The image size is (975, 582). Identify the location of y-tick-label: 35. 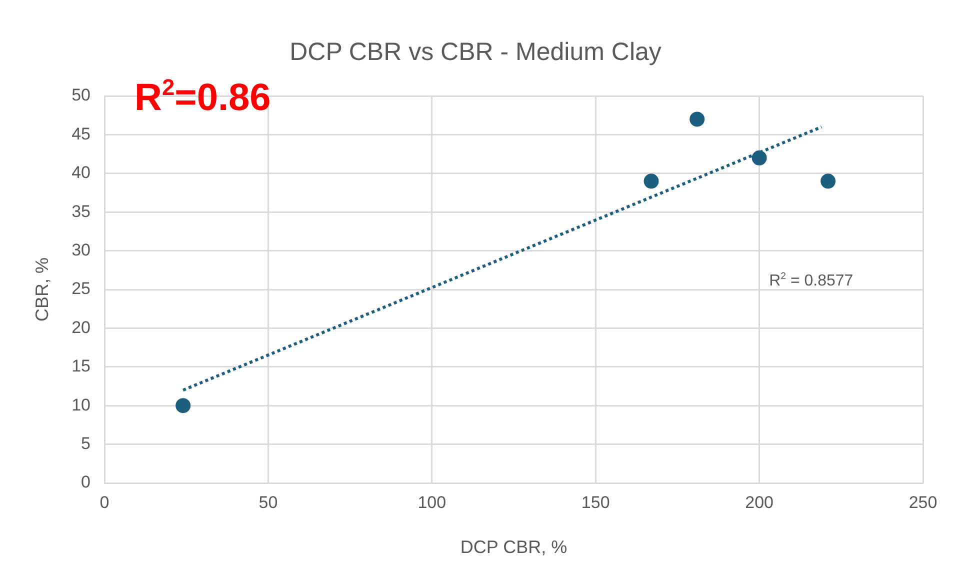
(81, 211).